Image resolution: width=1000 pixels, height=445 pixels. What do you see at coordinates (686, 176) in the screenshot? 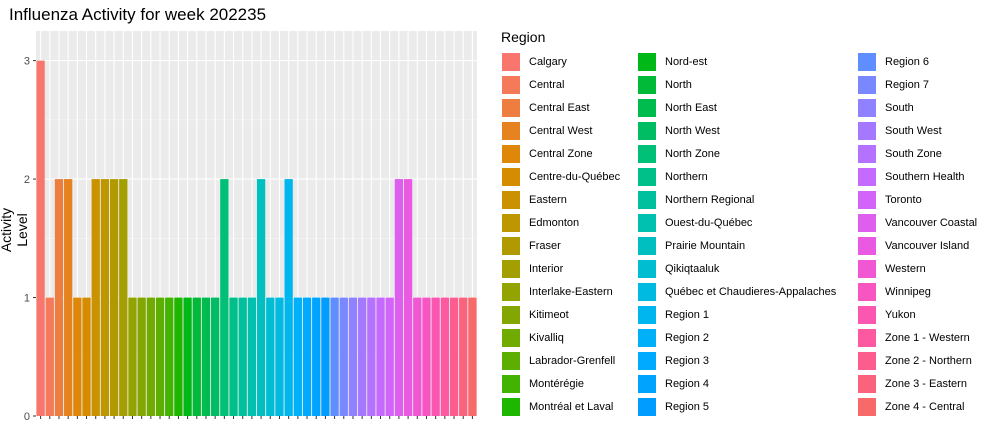
I see `legend-label: Northern` at bounding box center [686, 176].